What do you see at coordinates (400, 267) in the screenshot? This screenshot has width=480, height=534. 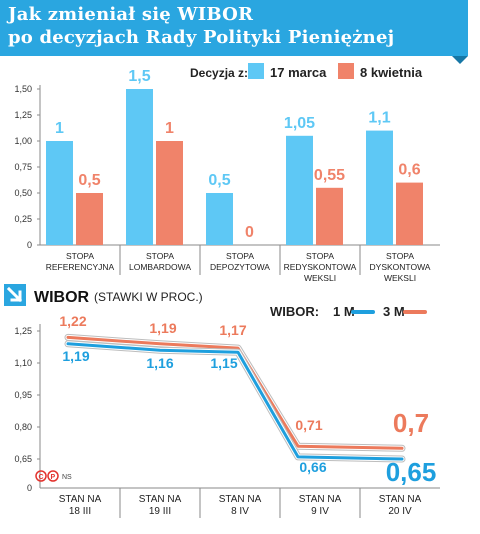 I see `bar-category-label: DYSKONTOWA` at bounding box center [400, 267].